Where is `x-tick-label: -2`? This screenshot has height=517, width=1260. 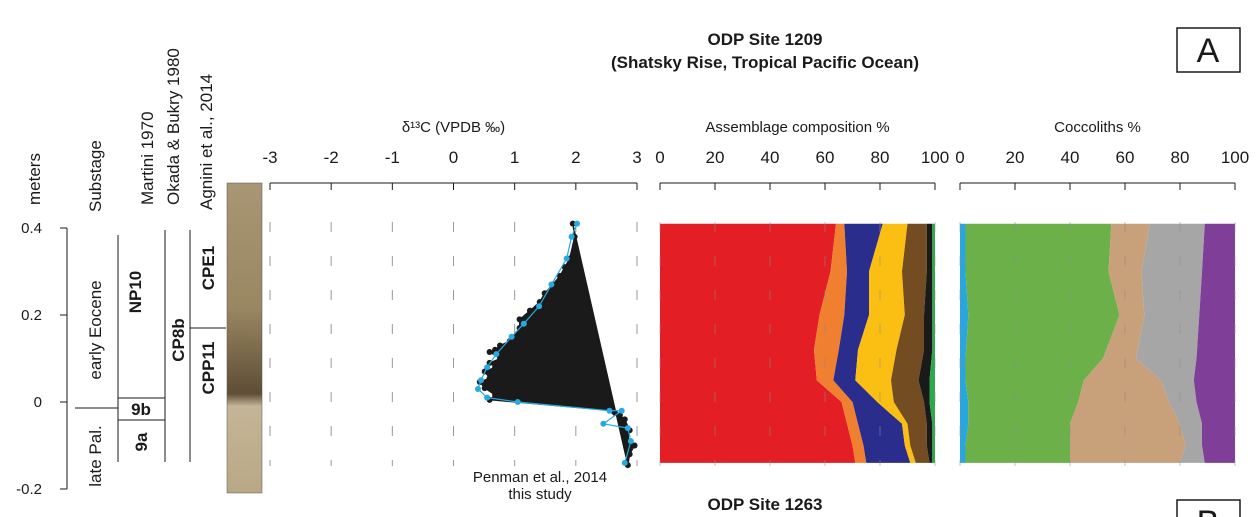 x-tick-label: -2 is located at coordinates (331, 157).